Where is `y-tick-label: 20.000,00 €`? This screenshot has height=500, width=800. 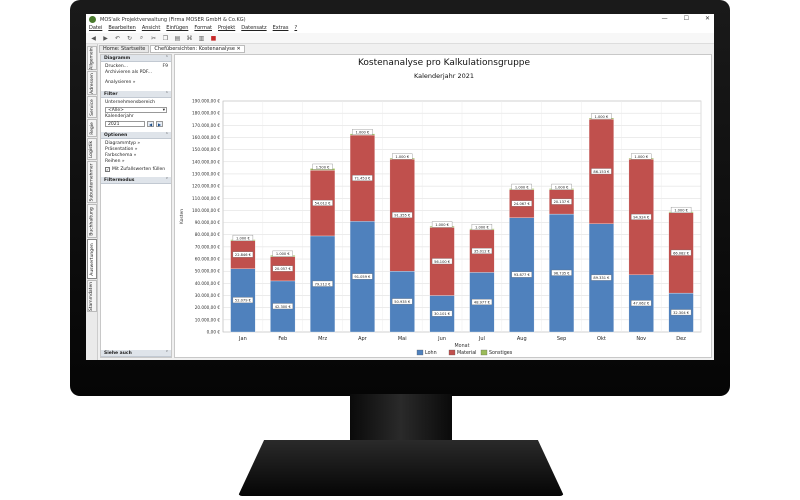 y-tick-label: 20.000,00 € is located at coordinates (208, 307).